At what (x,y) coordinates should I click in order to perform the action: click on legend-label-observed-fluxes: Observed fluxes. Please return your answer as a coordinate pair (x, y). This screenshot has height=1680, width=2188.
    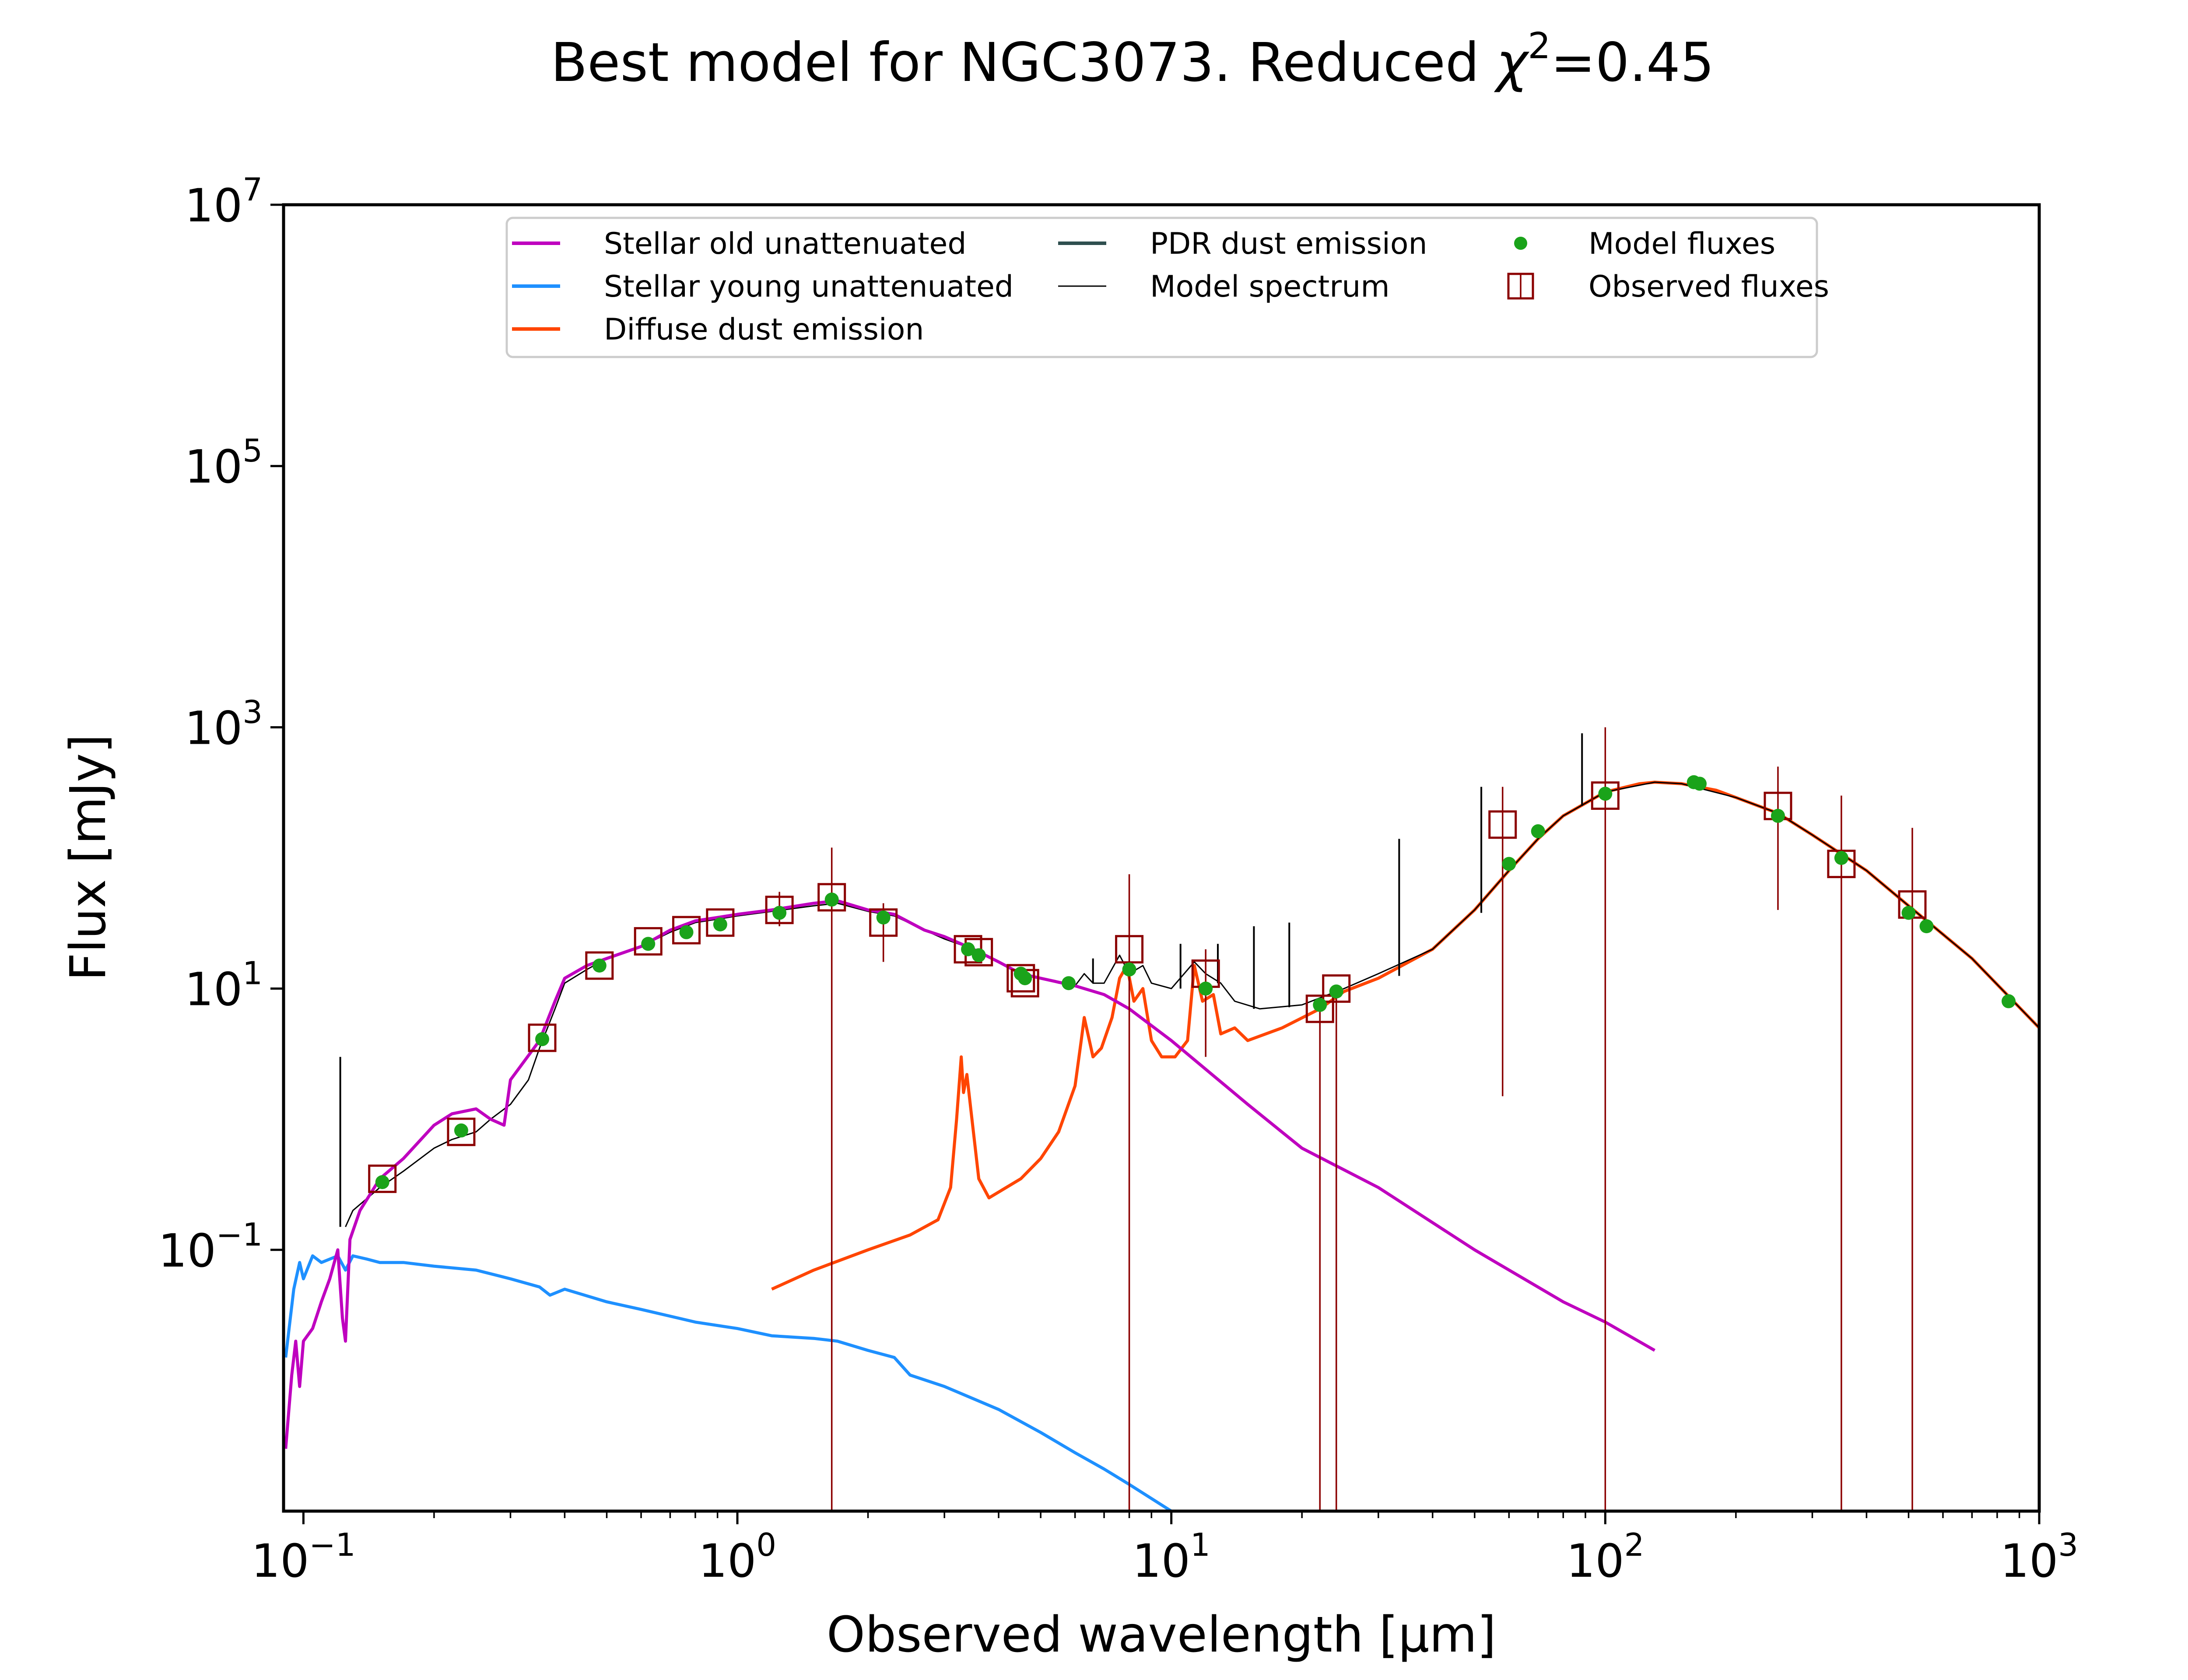
    Looking at the image, I should click on (1709, 287).